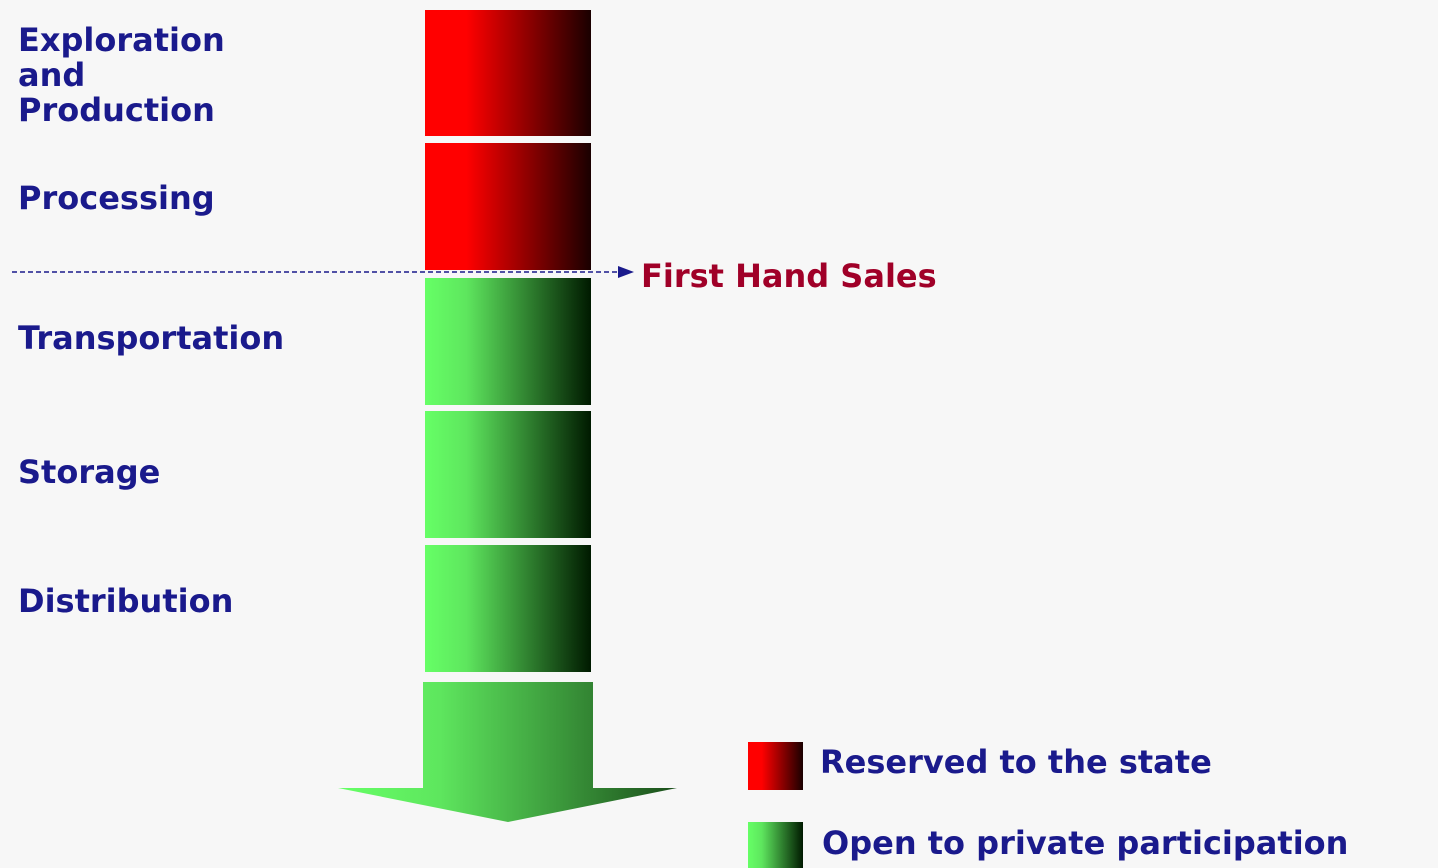 This screenshot has width=1438, height=868. Describe the element at coordinates (116, 198) in the screenshot. I see `stage-label: Processing` at that location.